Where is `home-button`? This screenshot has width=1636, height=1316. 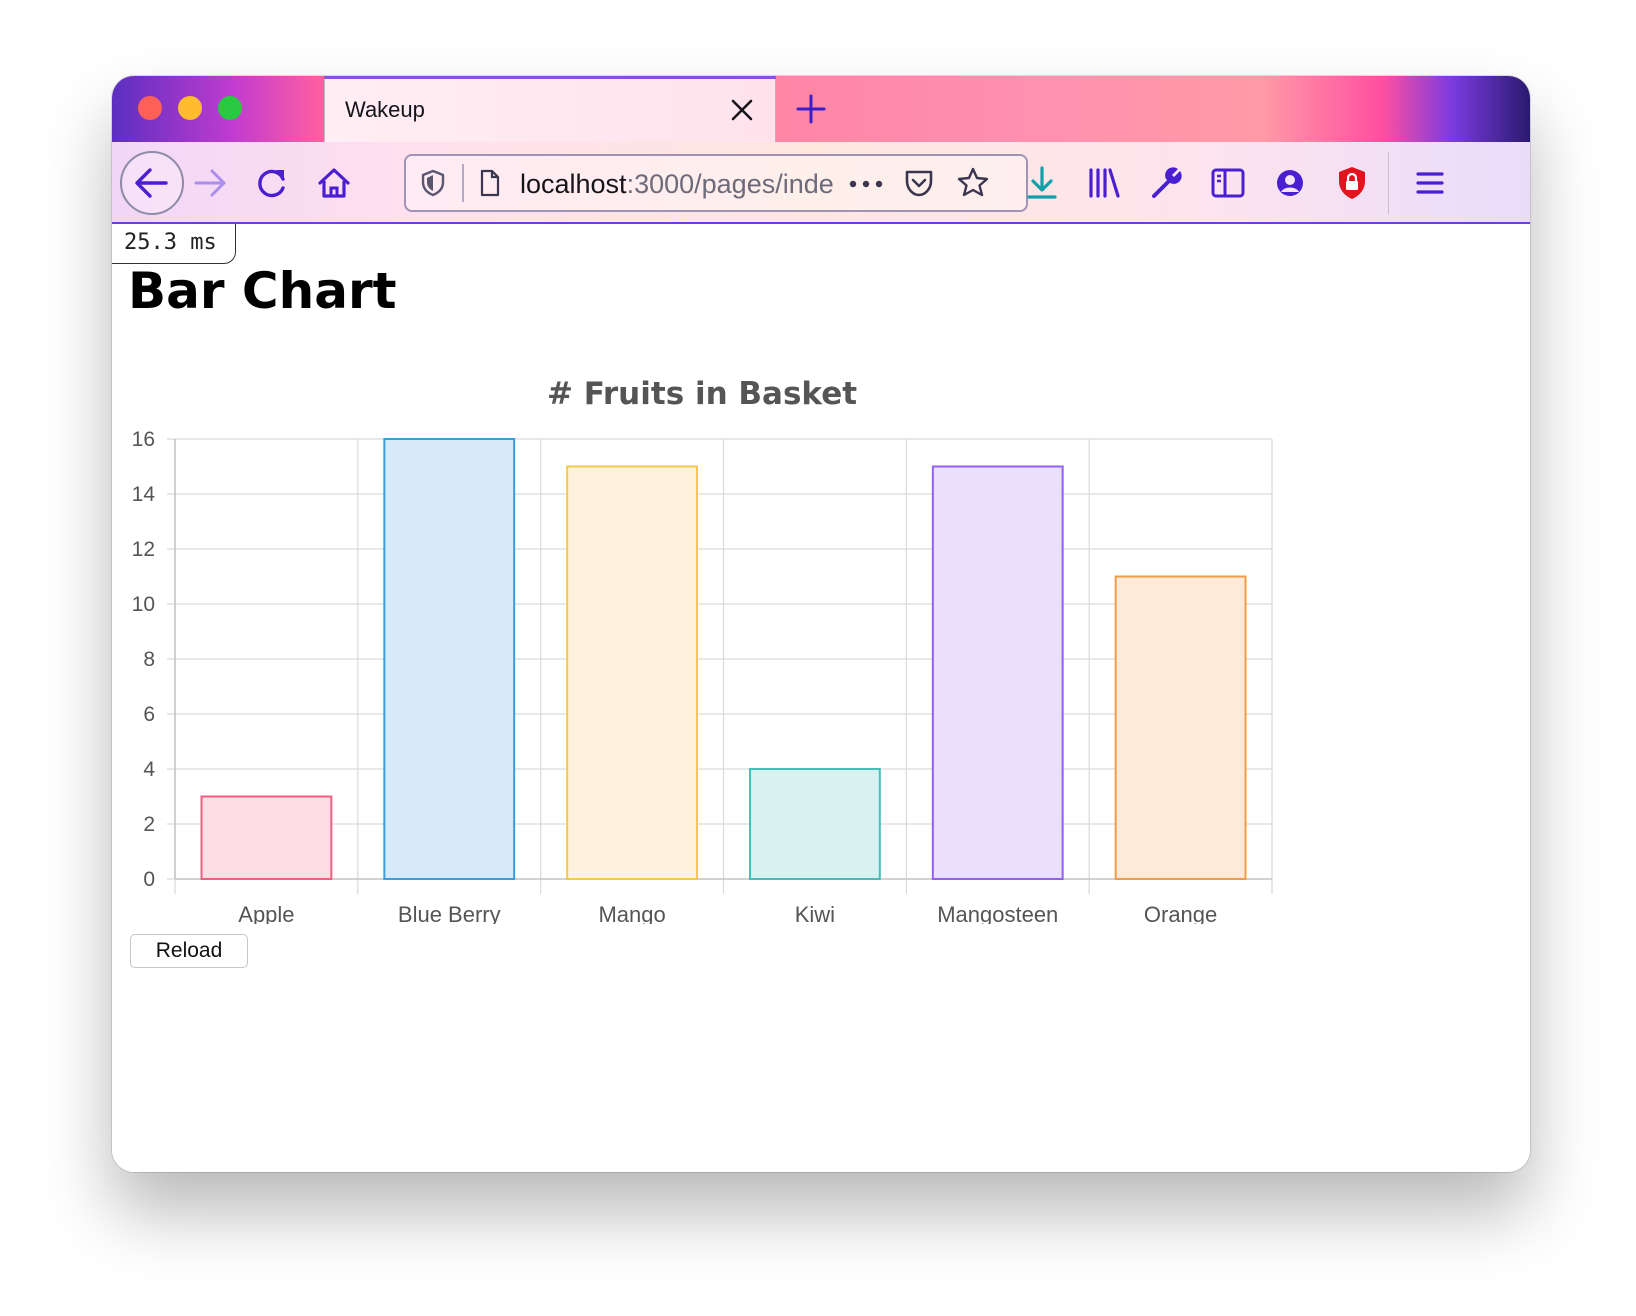
home-button is located at coordinates (334, 183).